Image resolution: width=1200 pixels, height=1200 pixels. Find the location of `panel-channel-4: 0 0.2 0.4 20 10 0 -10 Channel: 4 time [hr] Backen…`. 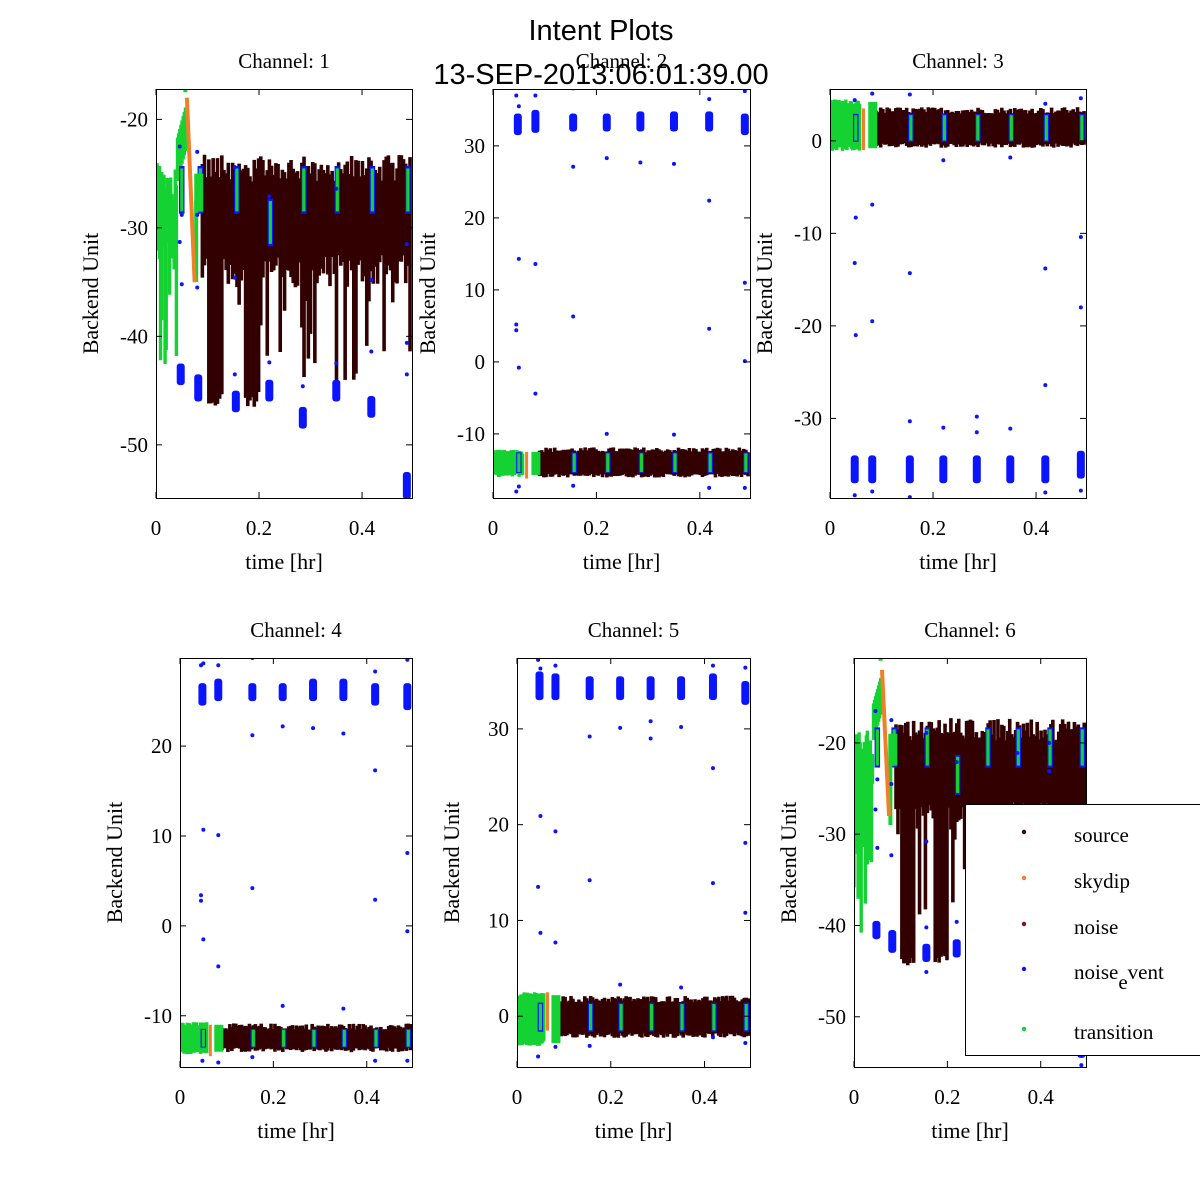

panel-channel-4: 0 0.2 0.4 20 10 0 -10 Channel: 4 time [hr] Backen… is located at coordinates (257, 880).